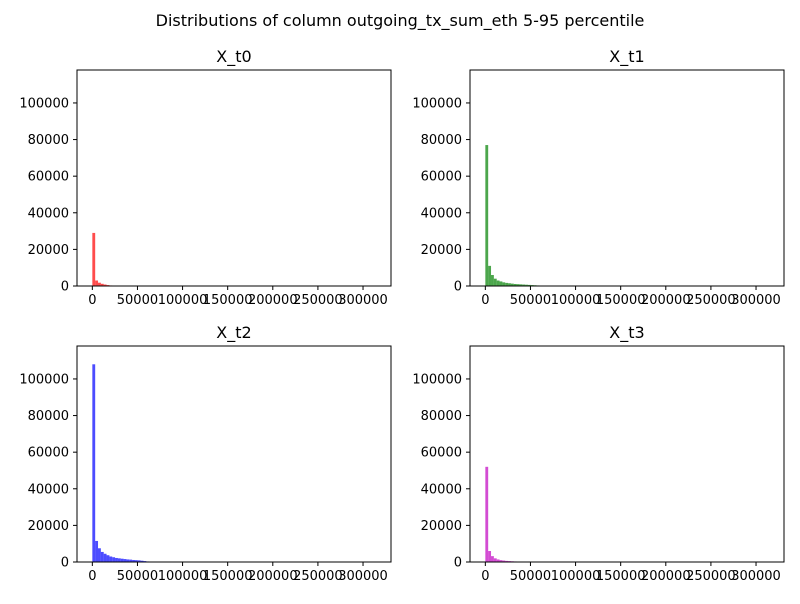  Describe the element at coordinates (233, 57) in the screenshot. I see `subplot-title: X_t0` at that location.